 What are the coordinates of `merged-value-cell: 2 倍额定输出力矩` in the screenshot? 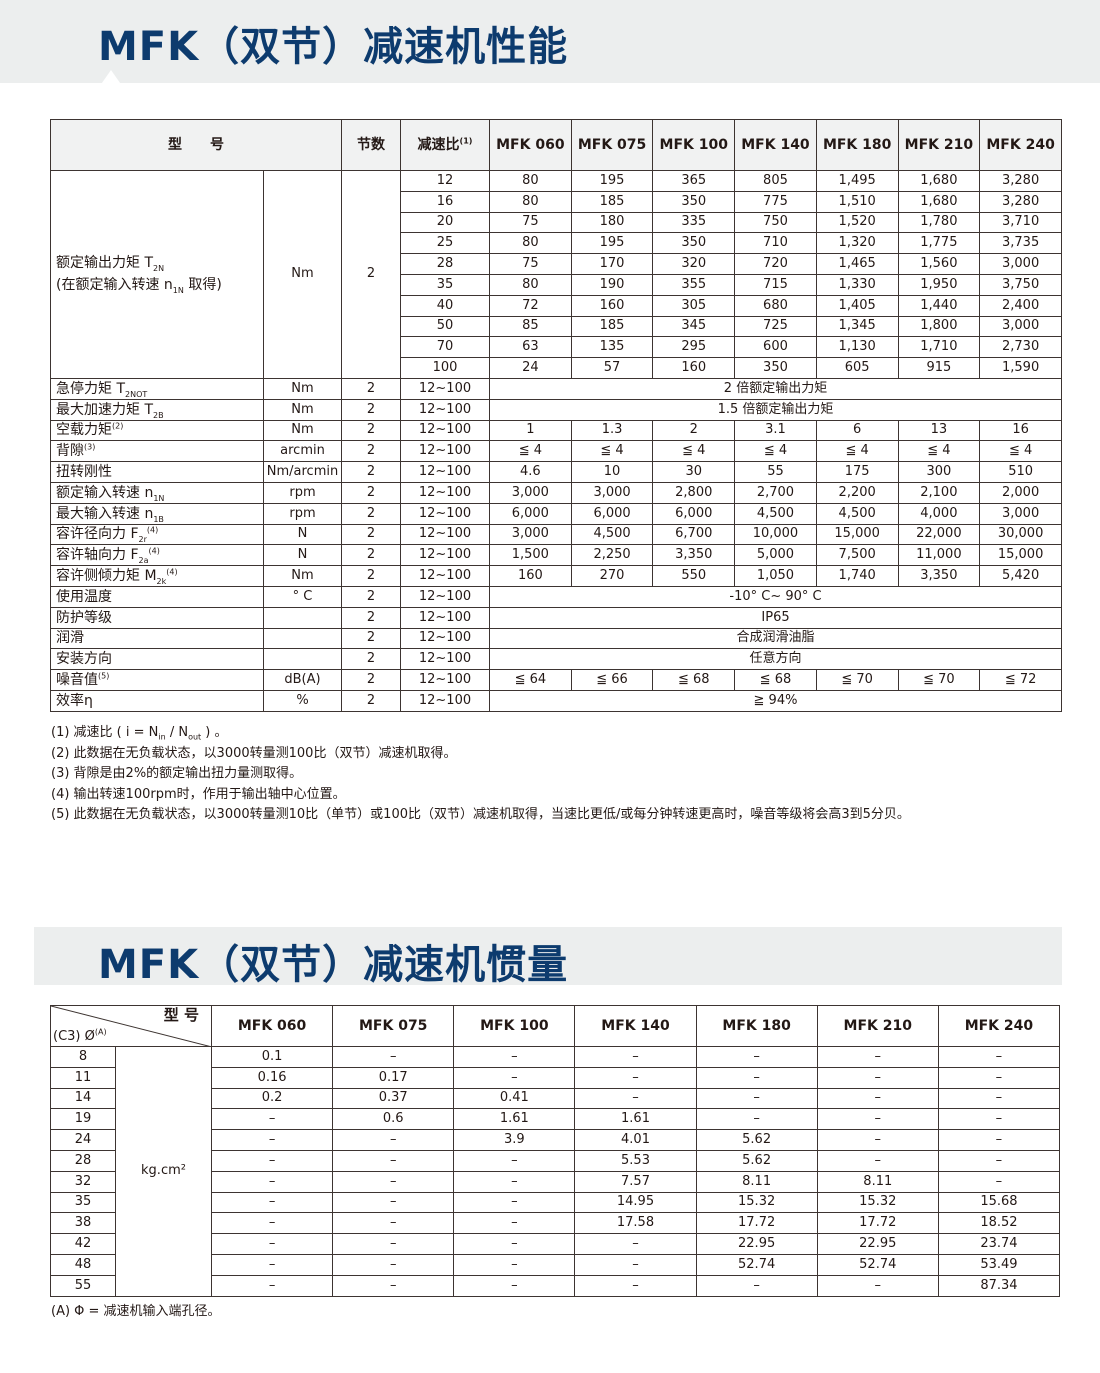 It's located at (775, 388).